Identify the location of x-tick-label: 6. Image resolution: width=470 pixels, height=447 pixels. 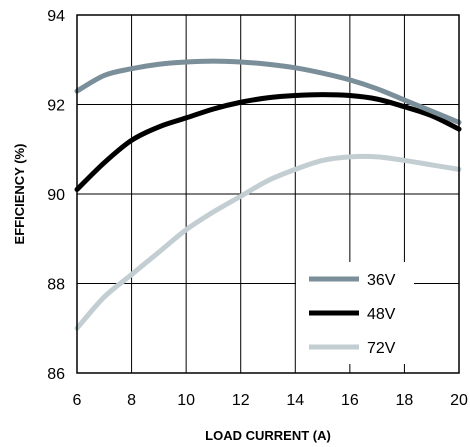
(77, 400).